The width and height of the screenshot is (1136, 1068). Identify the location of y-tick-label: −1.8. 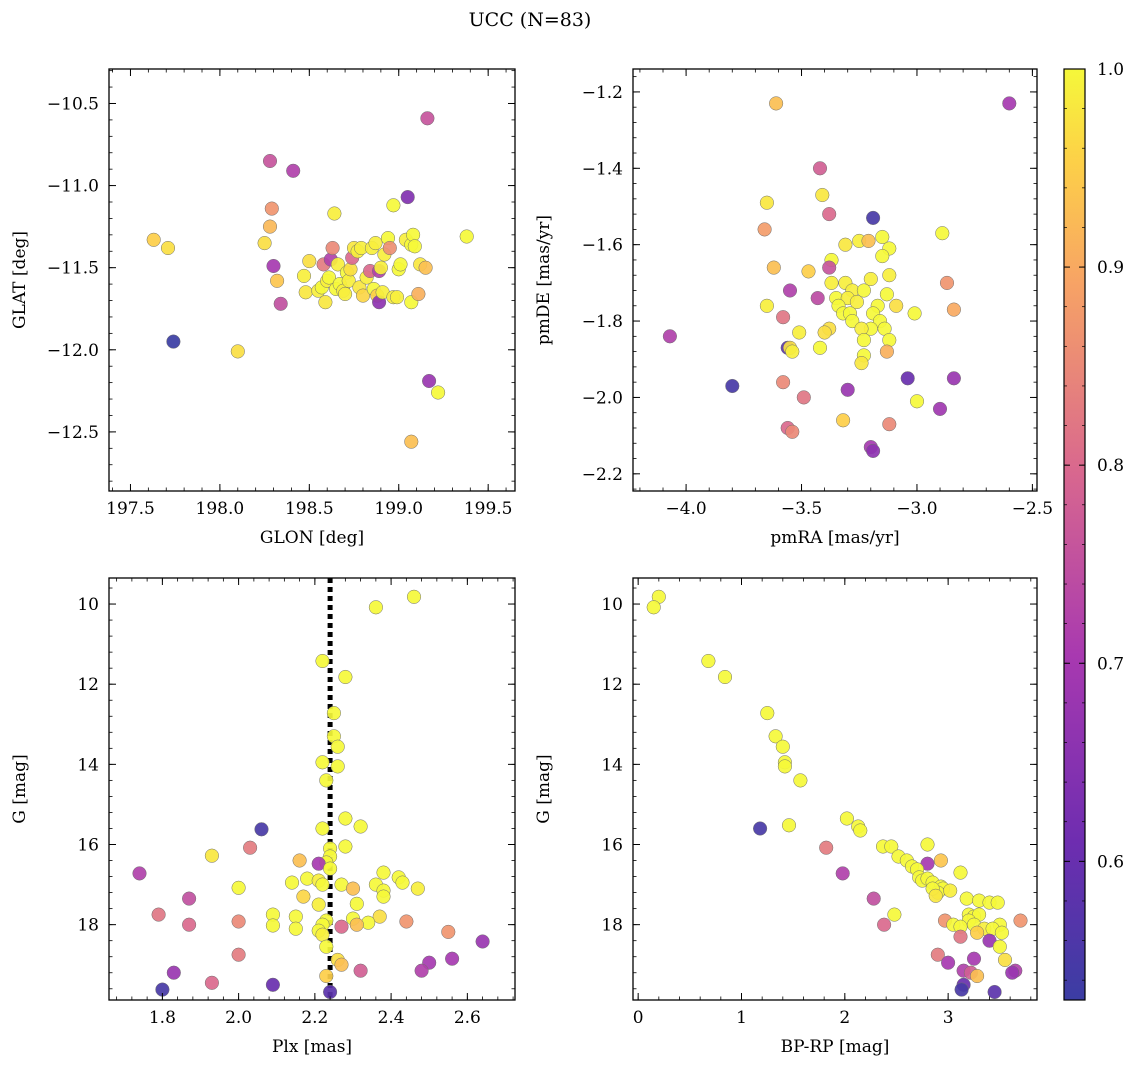
(602, 322).